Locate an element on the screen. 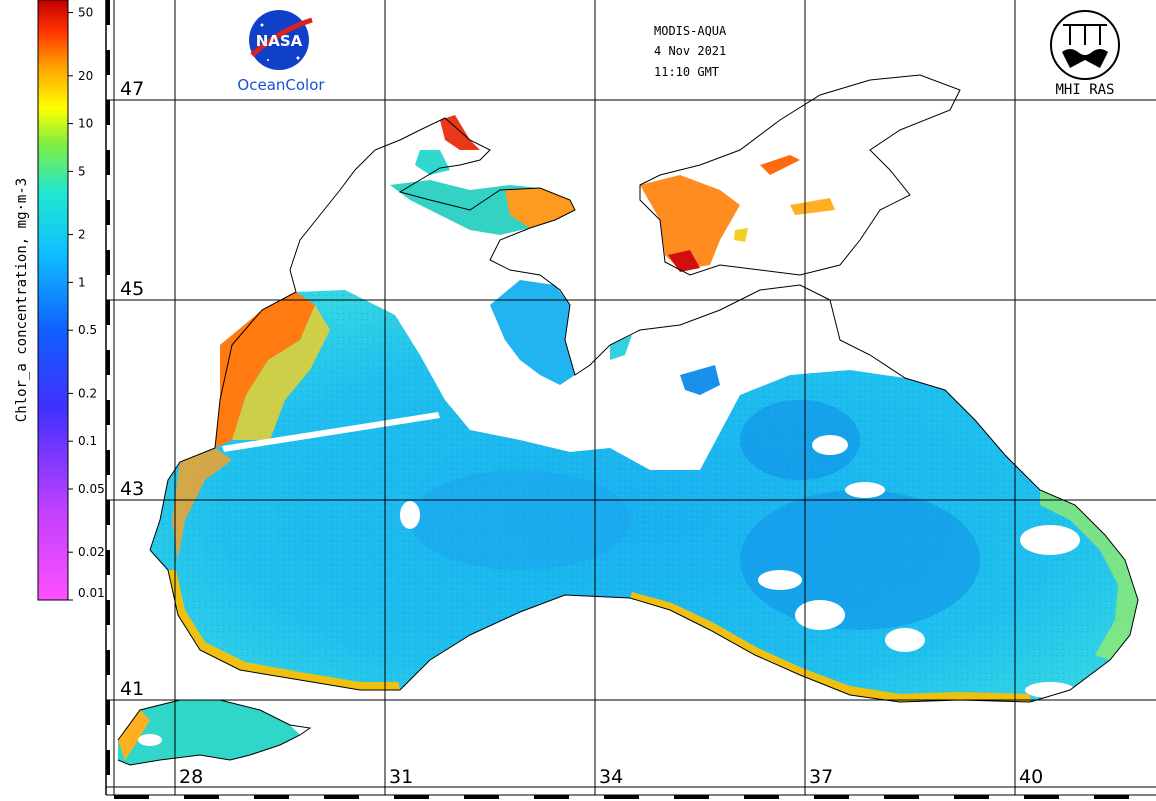  azov-sea is located at coordinates (737, 213).